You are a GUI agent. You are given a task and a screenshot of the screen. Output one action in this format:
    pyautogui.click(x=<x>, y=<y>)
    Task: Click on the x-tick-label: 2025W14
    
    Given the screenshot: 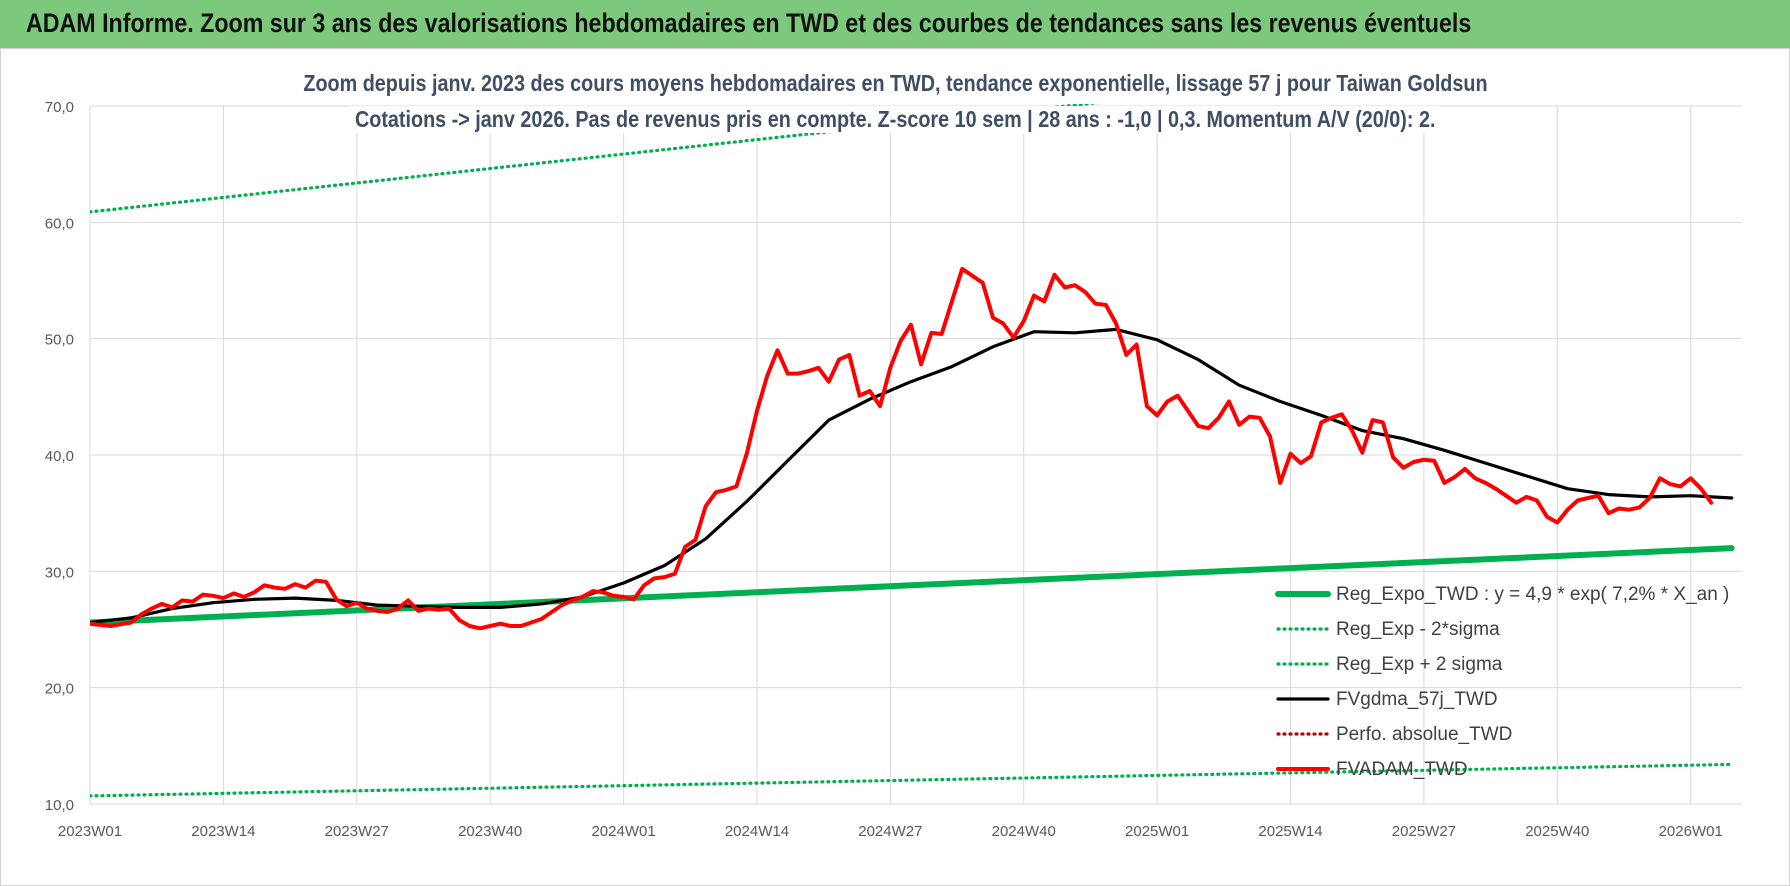 What is the action you would take?
    pyautogui.click(x=1290, y=831)
    